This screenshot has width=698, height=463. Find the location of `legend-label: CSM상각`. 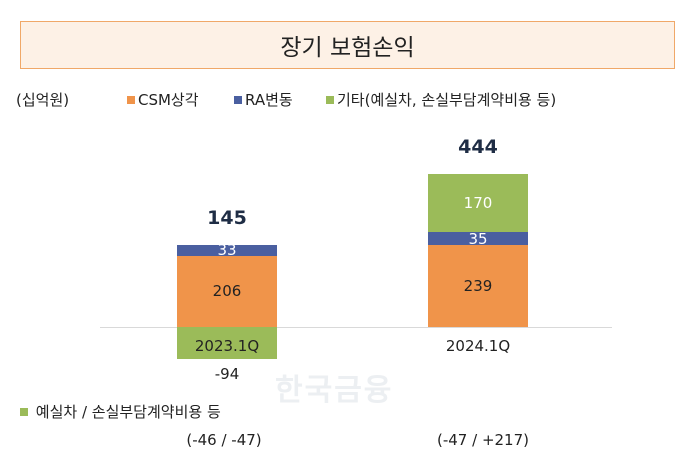

legend-label: CSM상각 is located at coordinates (168, 100).